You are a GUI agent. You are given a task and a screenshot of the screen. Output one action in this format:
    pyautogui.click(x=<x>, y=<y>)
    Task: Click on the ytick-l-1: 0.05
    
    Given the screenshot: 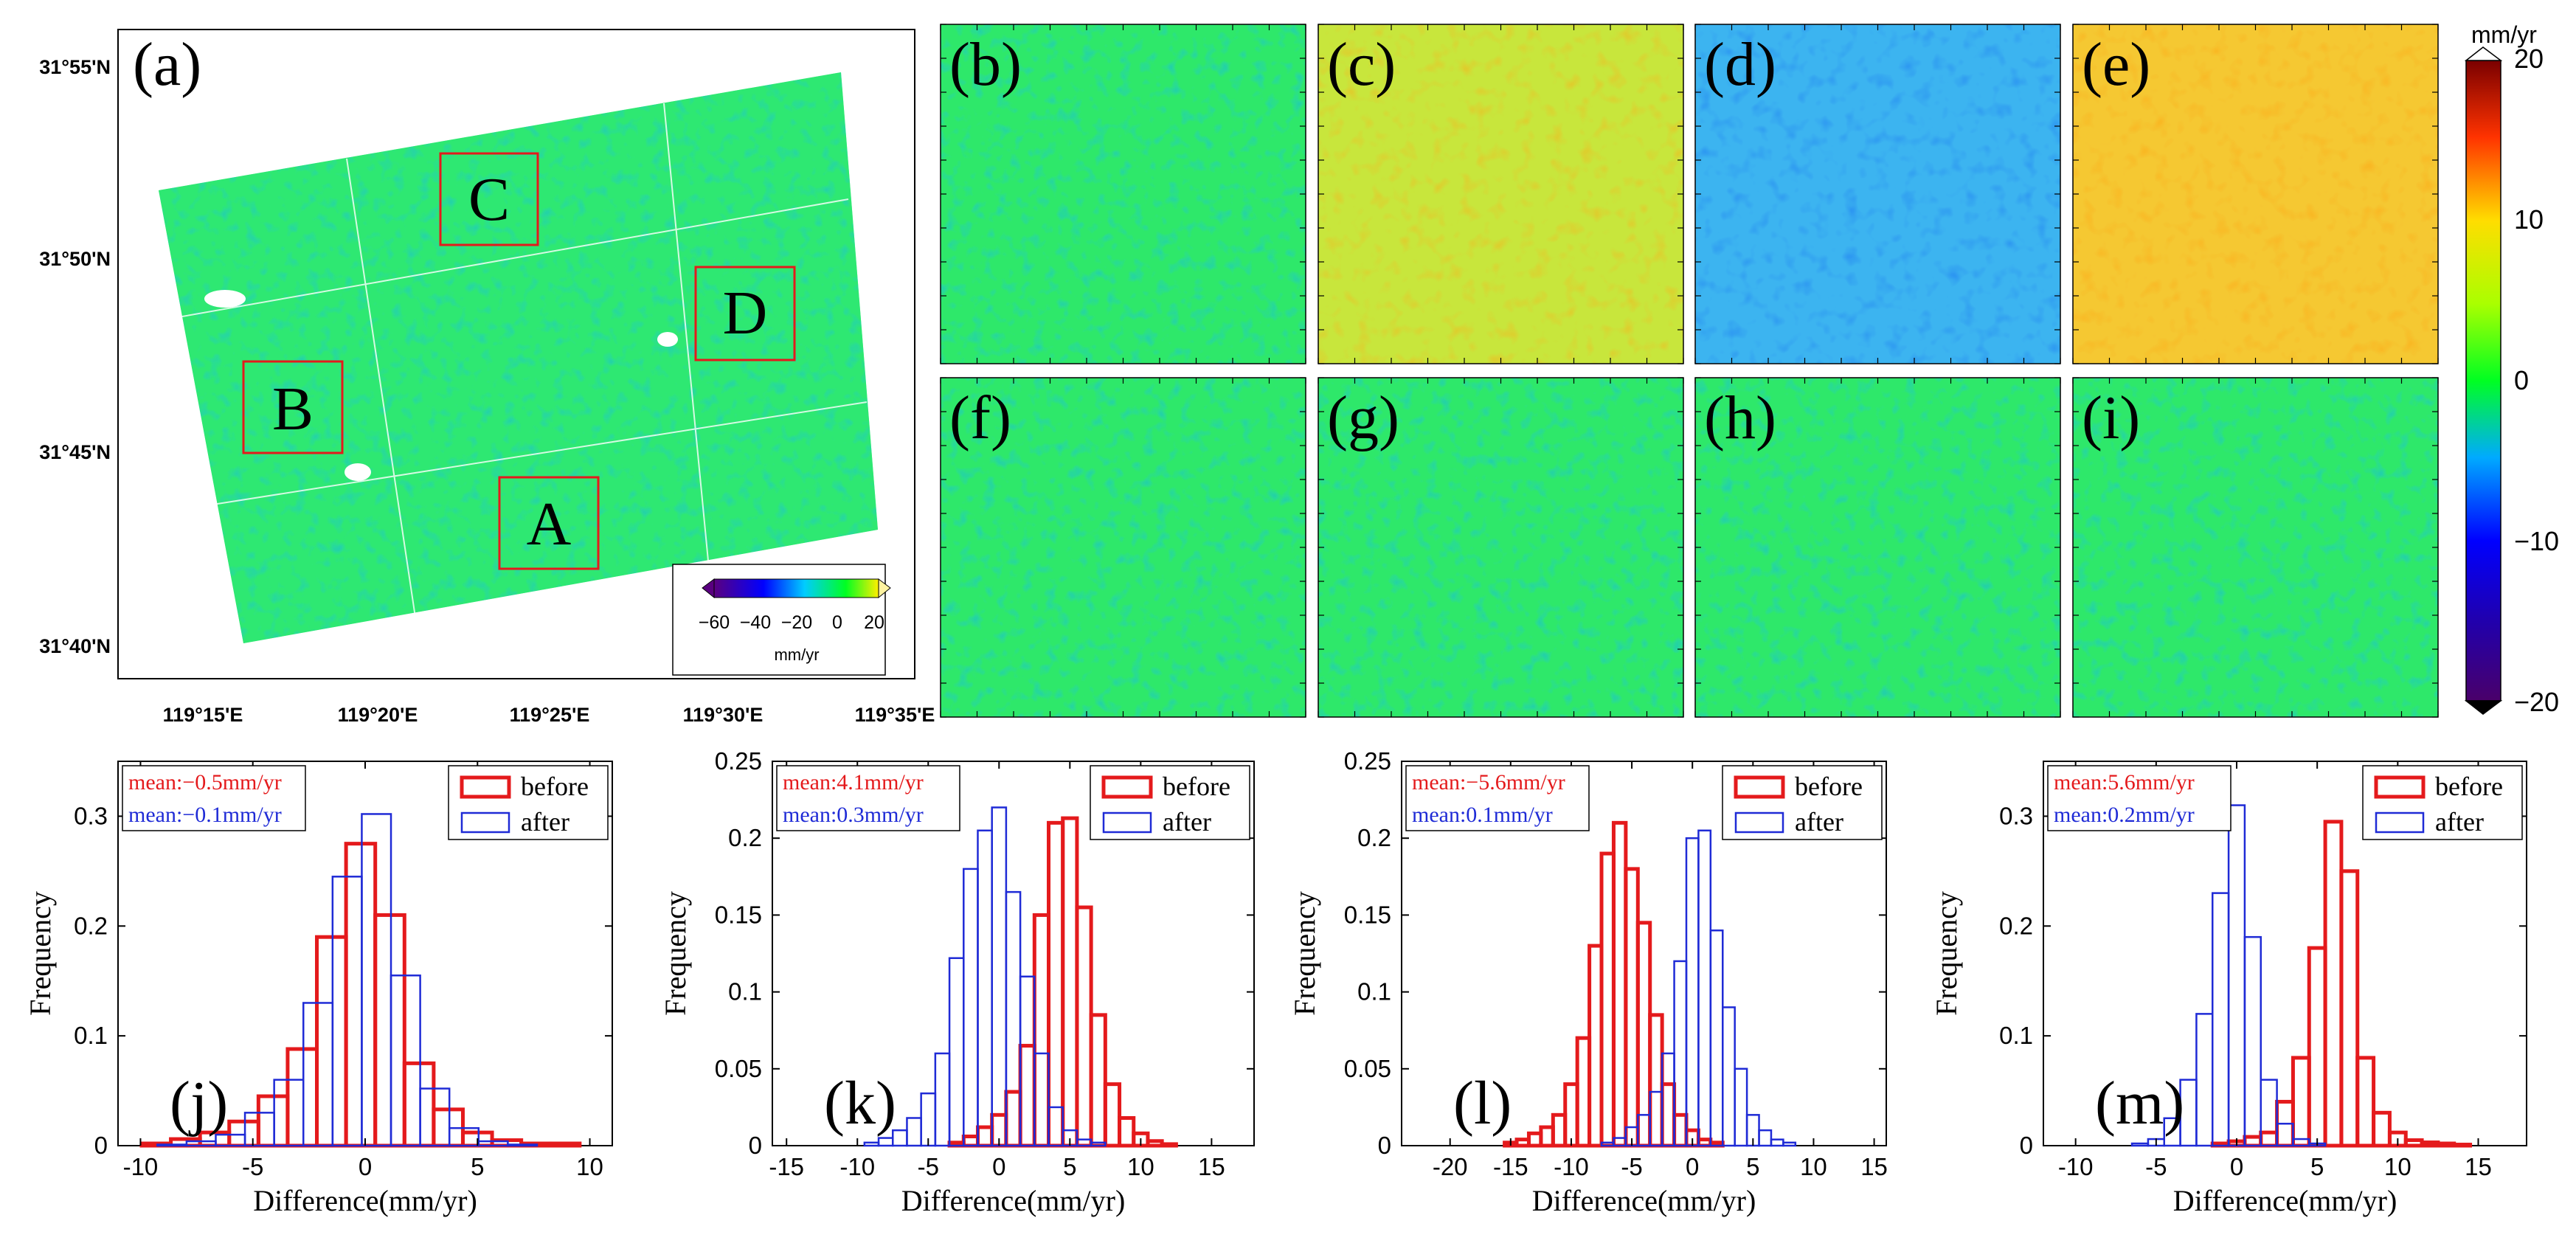 What is the action you would take?
    pyautogui.click(x=1367, y=1069)
    